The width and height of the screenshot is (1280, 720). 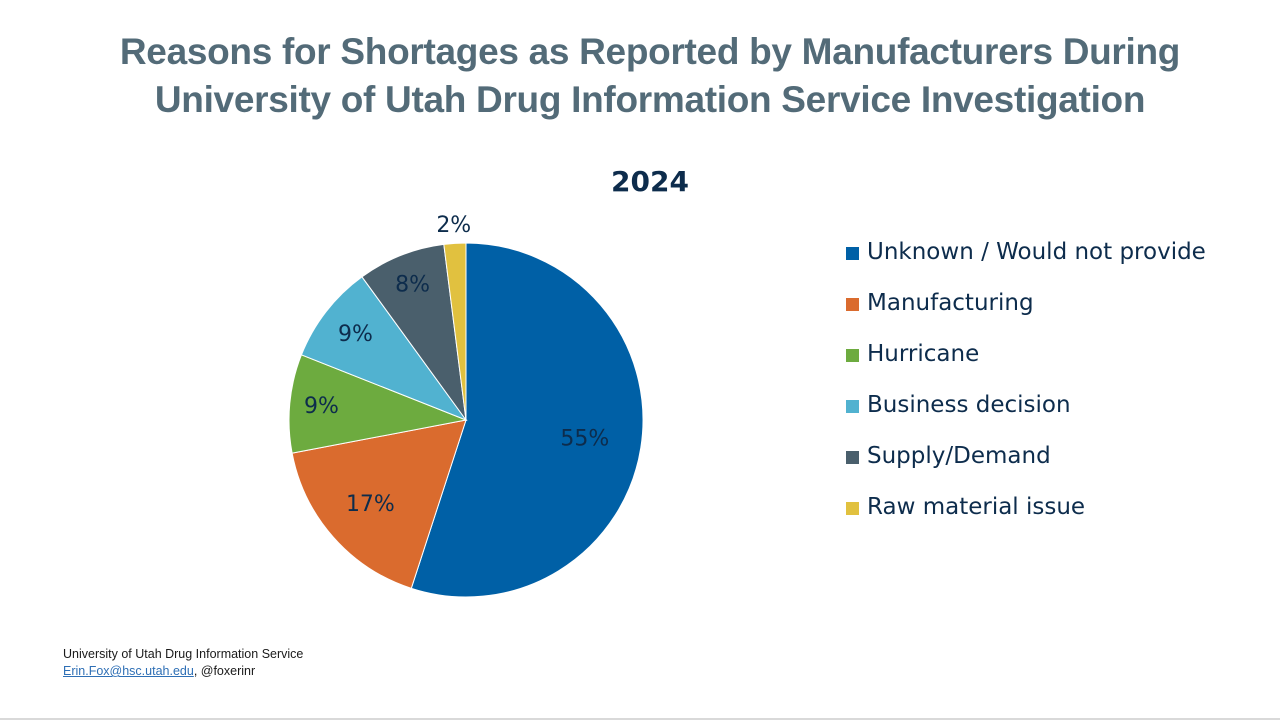 I want to click on legend-item-4: Business decision, so click(x=1056, y=414).